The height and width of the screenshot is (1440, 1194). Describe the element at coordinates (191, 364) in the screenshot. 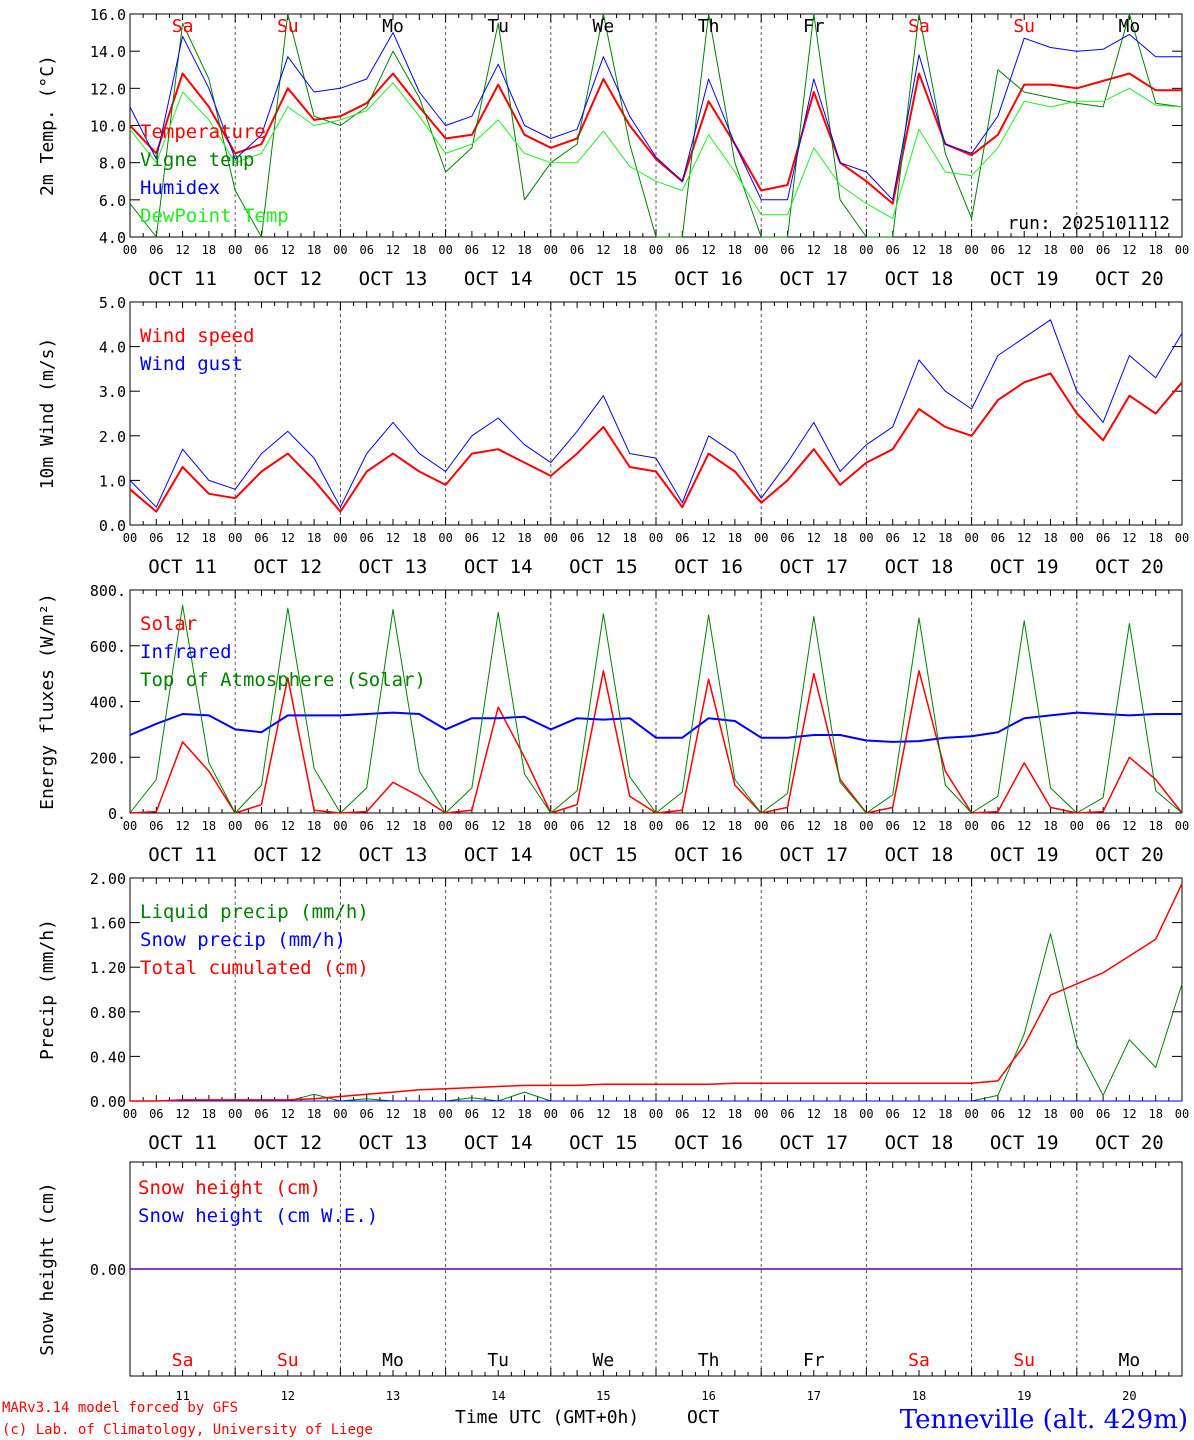

I see `legend-entry: Wind gust` at that location.